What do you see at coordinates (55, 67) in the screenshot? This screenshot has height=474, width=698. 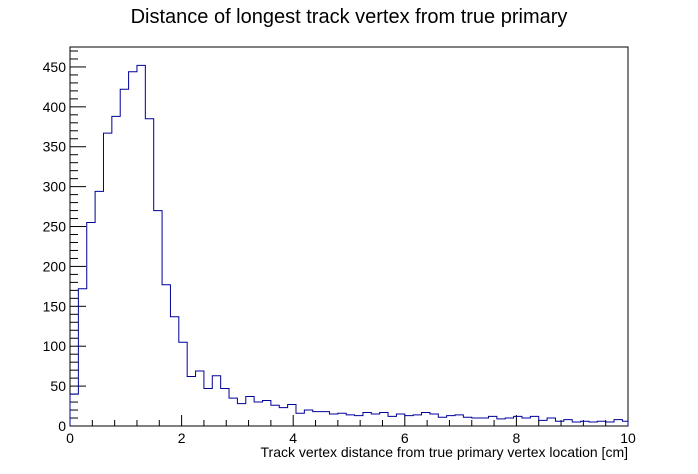 I see `y-tick-label: 450` at bounding box center [55, 67].